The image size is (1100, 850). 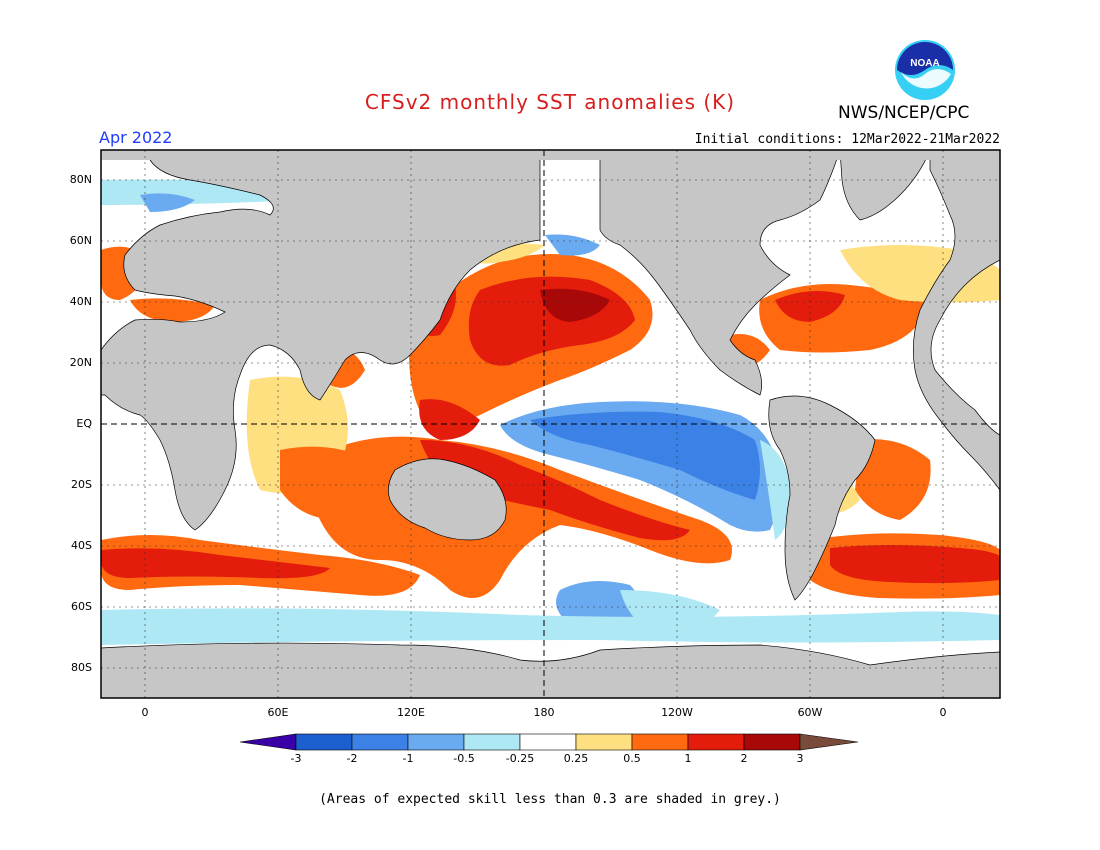 I want to click on colorbar-tick-label: 0.5, so click(x=632, y=758).